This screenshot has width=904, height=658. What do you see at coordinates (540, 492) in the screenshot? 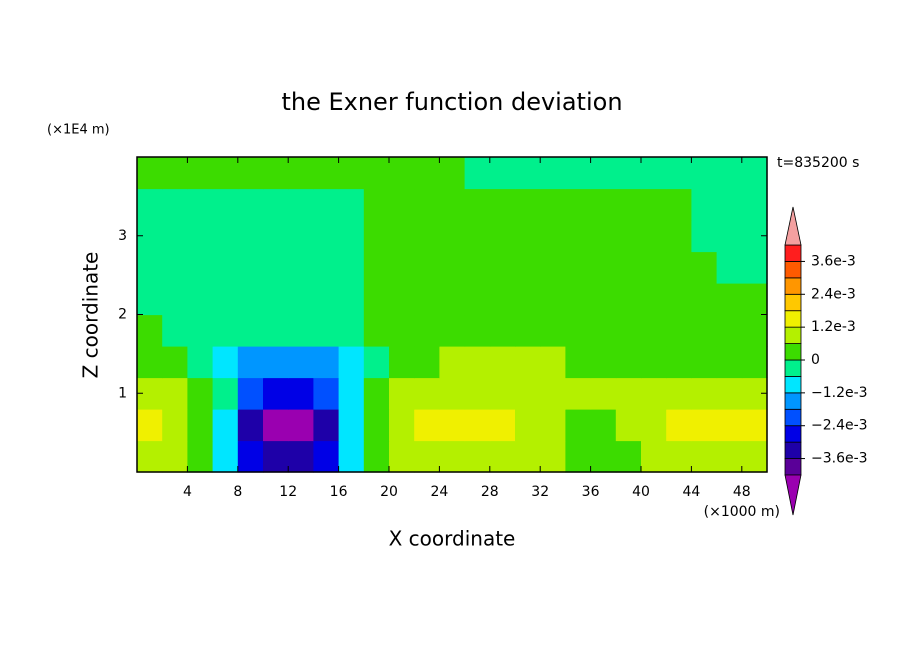
I see `x-tick-label: 32` at bounding box center [540, 492].